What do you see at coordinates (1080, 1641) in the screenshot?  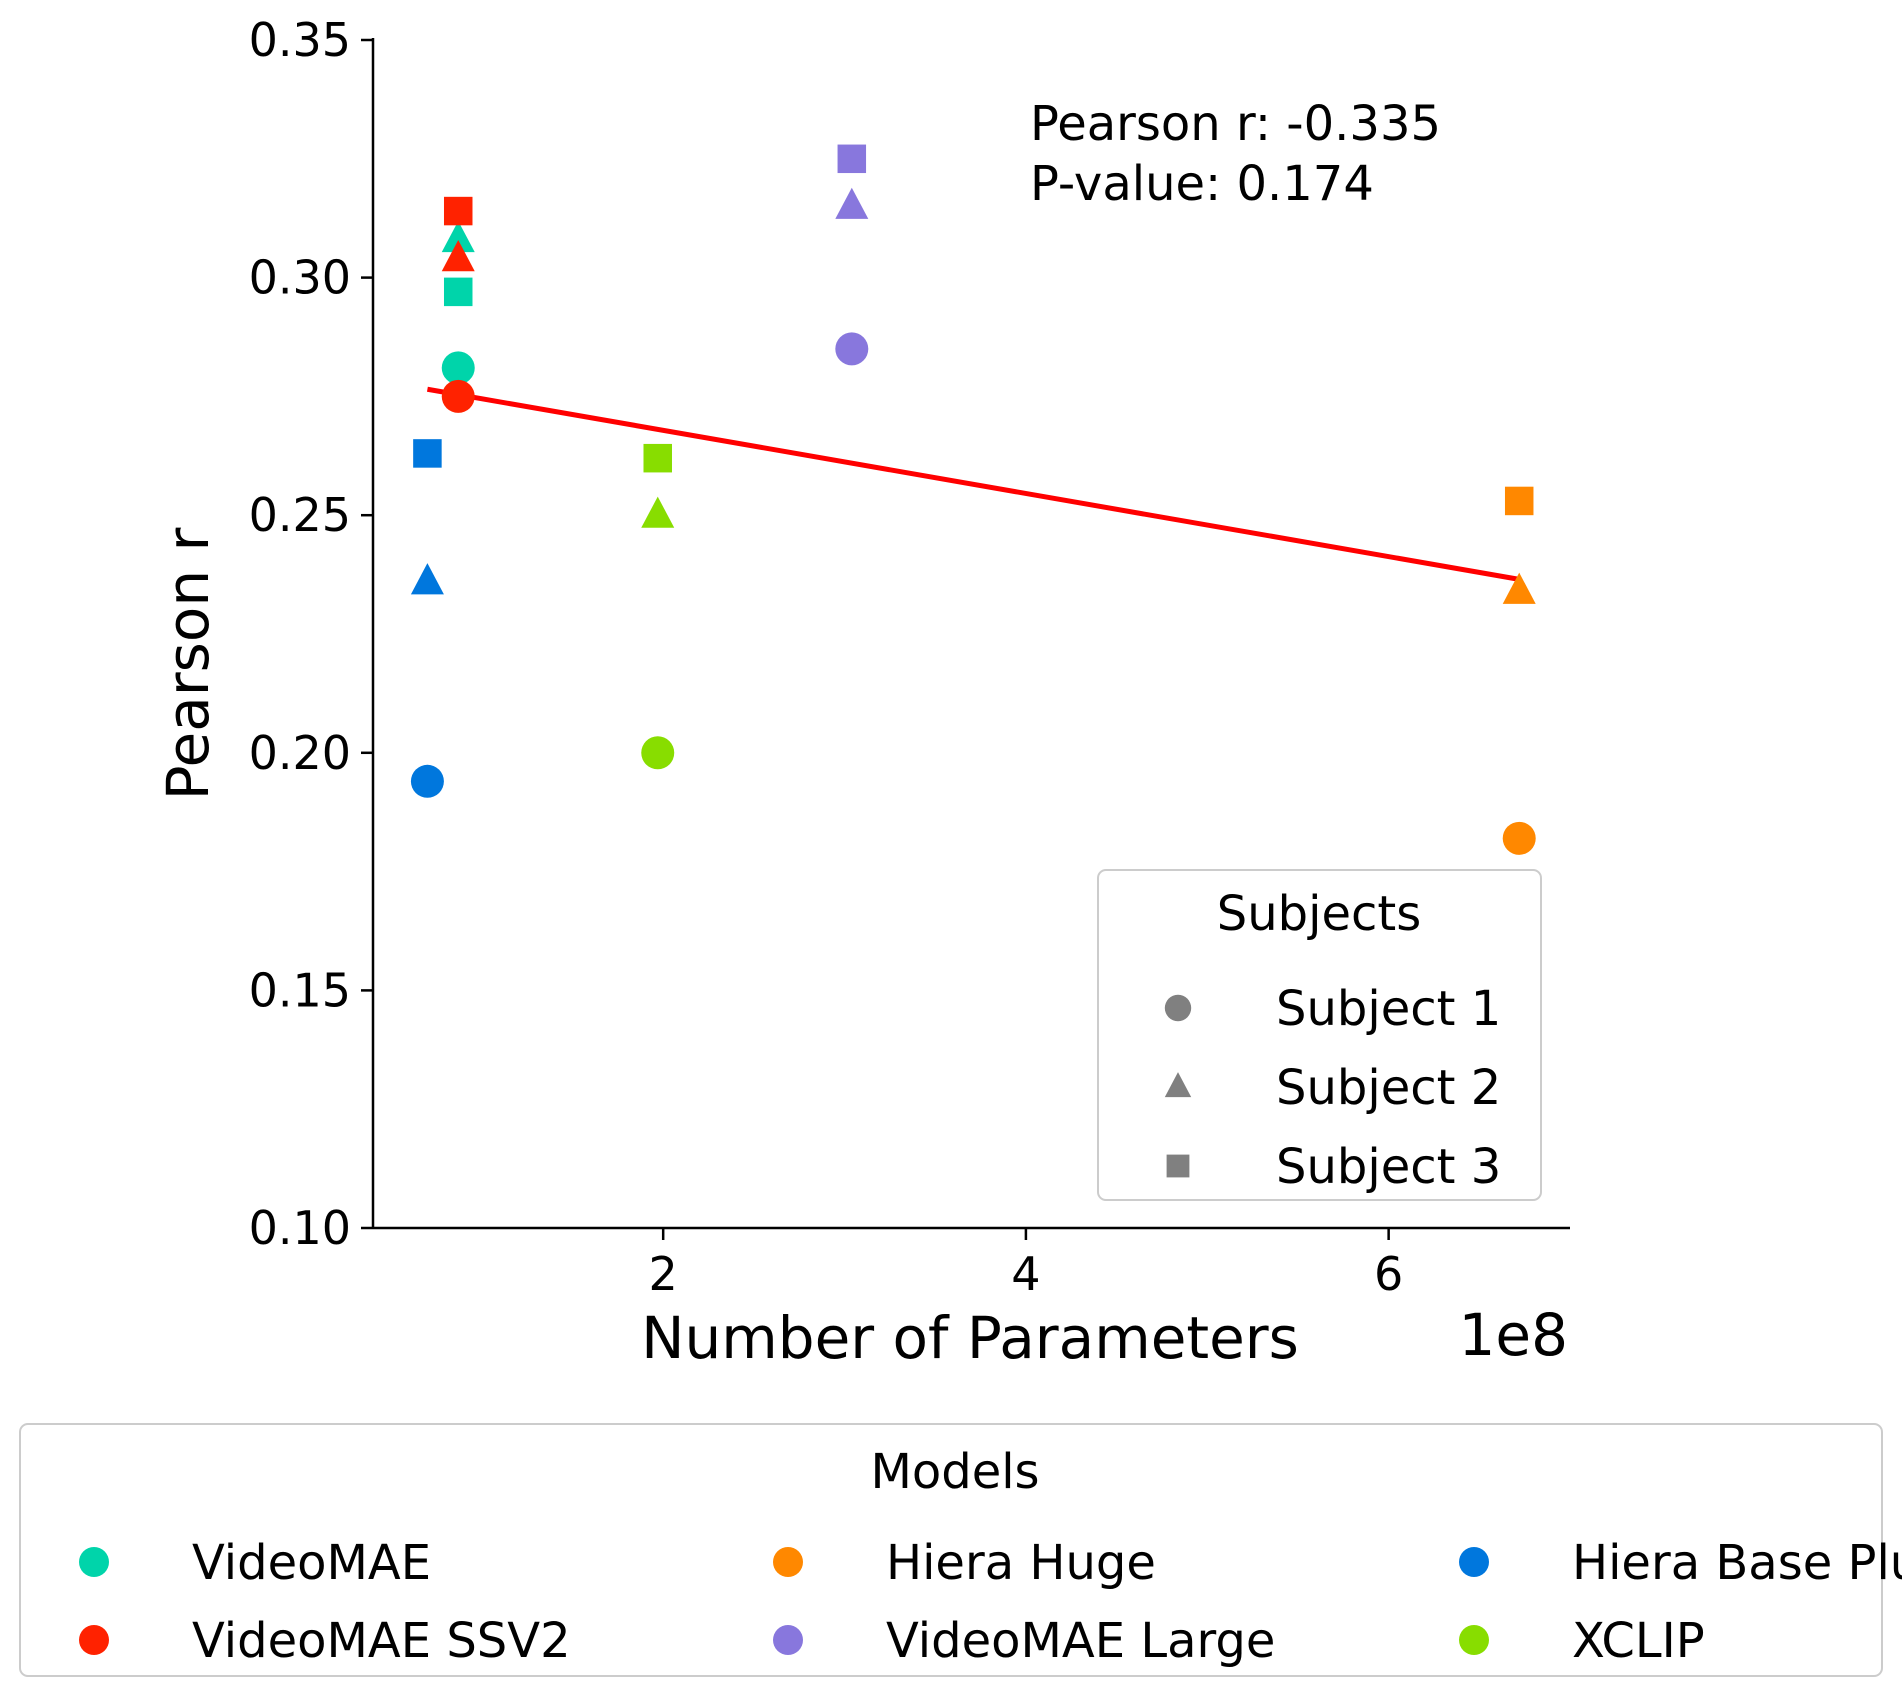 I see `models-legend-label: VideoMAE Large` at bounding box center [1080, 1641].